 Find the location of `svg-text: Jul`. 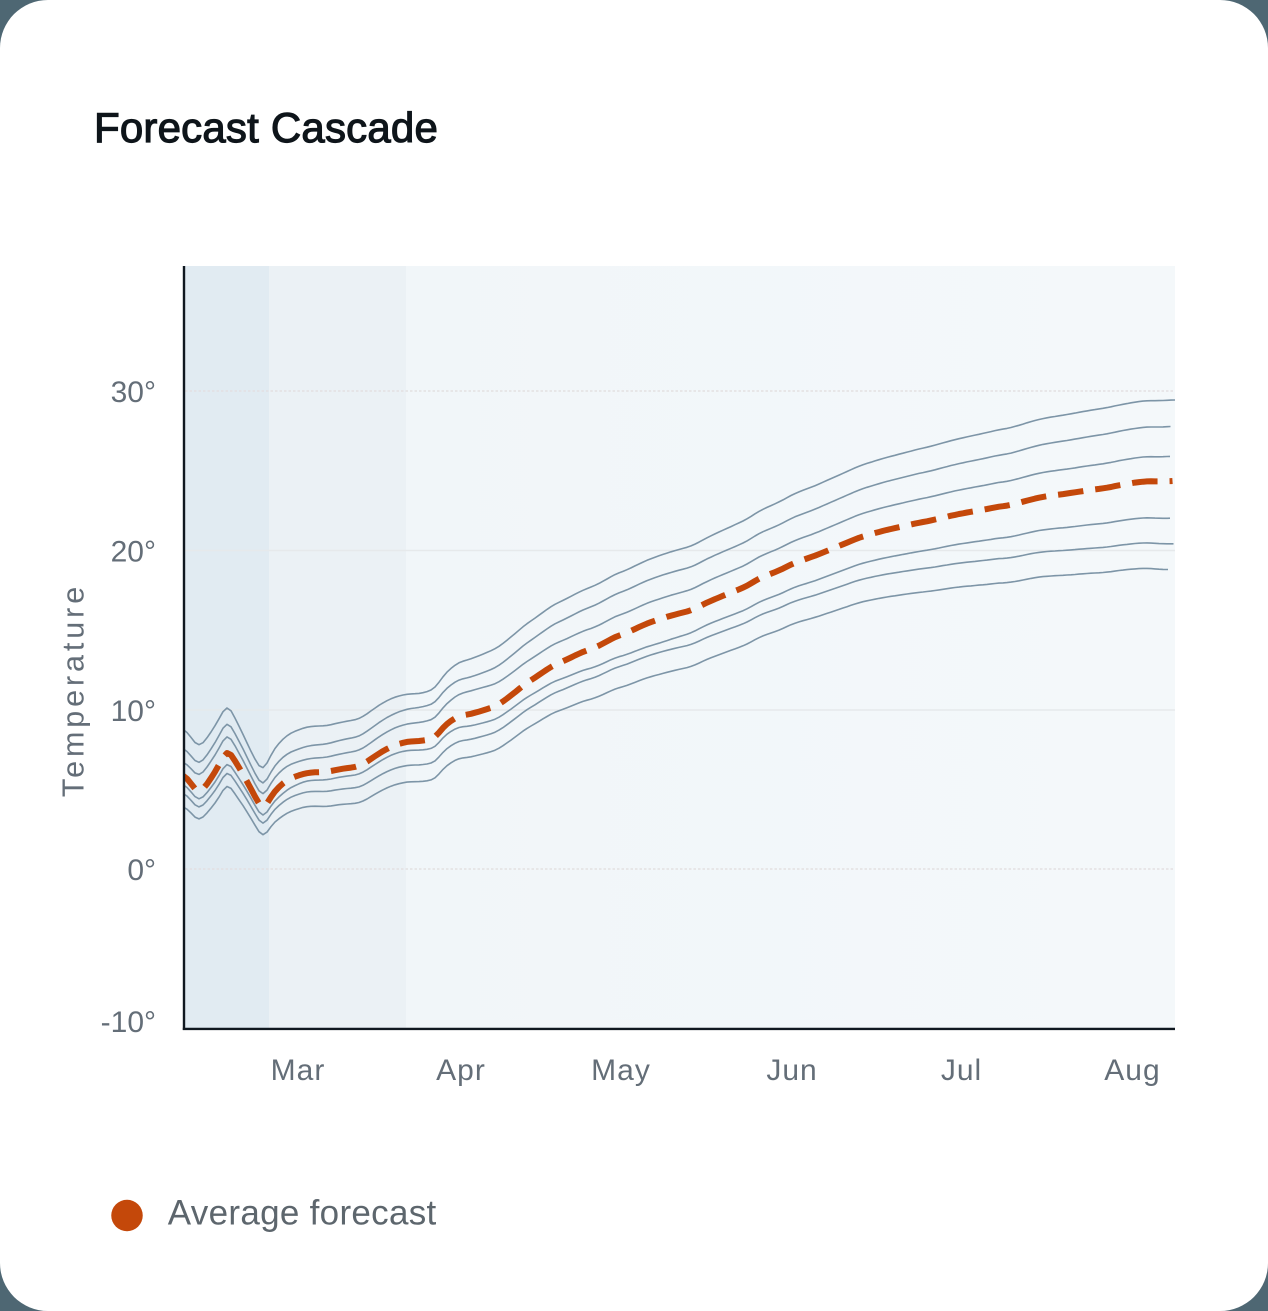

svg-text: Jul is located at coordinates (961, 1070).